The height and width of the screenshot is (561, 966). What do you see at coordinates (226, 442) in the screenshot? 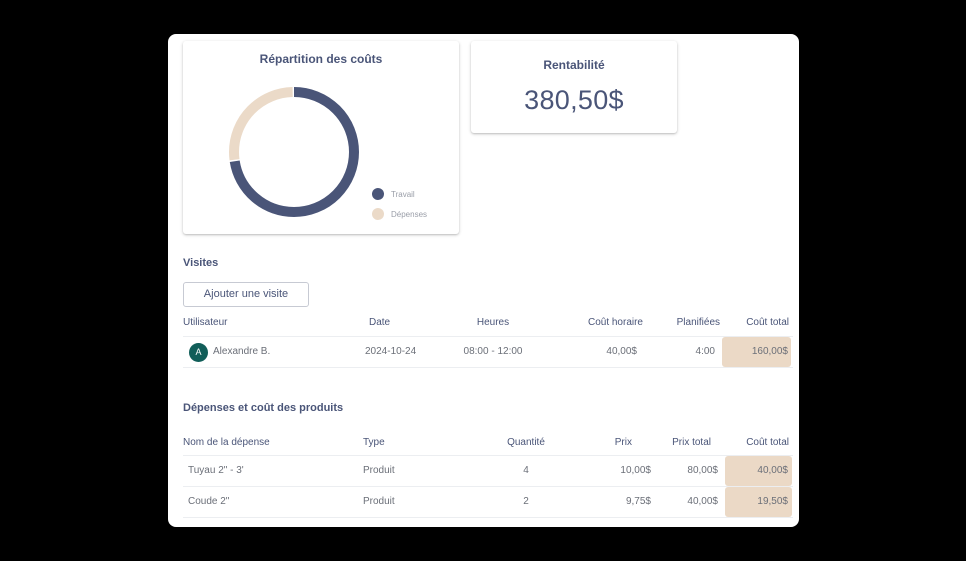
I see `col-header-expense-name: Nom de la dépense` at bounding box center [226, 442].